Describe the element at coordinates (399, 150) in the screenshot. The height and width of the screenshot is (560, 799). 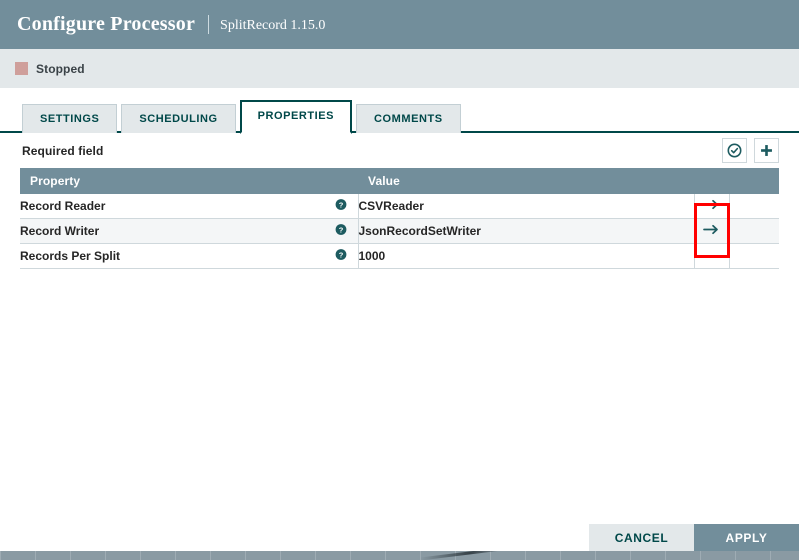
I see `properties-toolbar: Required field` at that location.